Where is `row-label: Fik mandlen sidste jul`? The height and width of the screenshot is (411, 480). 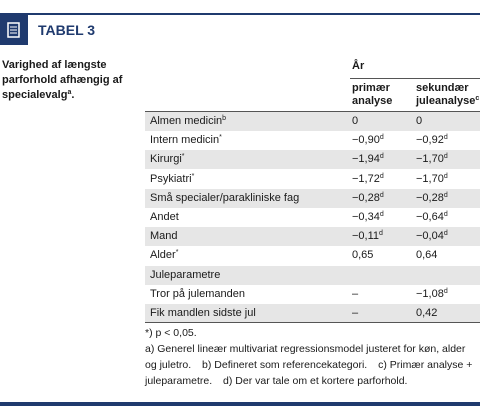
row-label: Fik mandlen sidste jul is located at coordinates (203, 313).